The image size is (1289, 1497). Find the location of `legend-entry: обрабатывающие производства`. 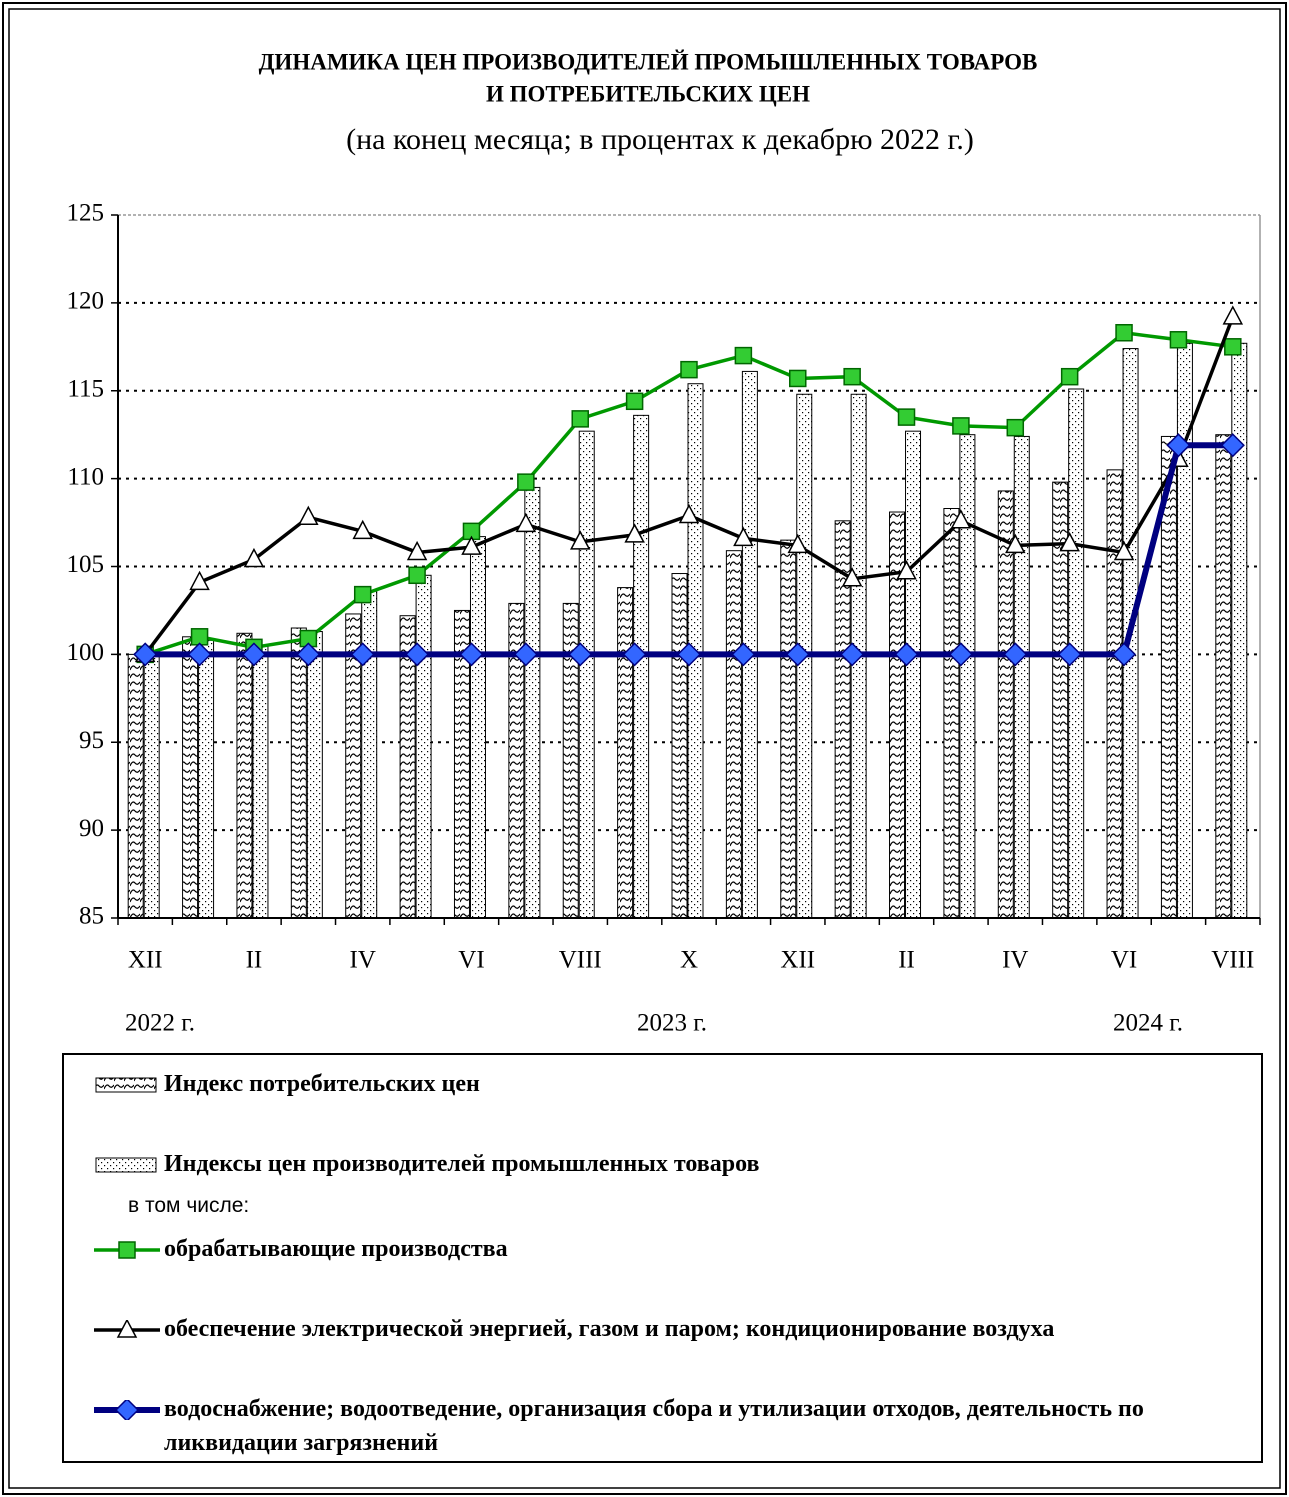

legend-entry: обрабатывающие производства is located at coordinates (669, 1249).